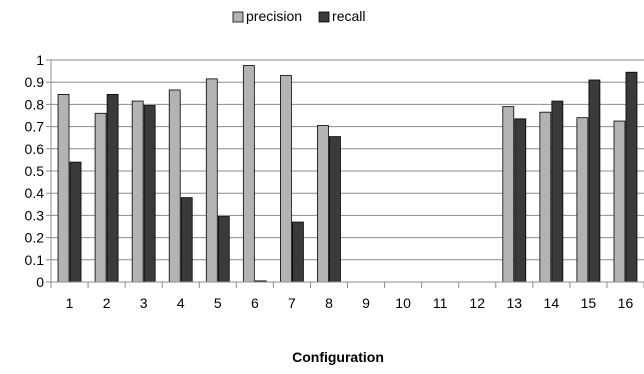 This screenshot has height=374, width=644. What do you see at coordinates (403, 303) in the screenshot?
I see `x-tick-label: 10` at bounding box center [403, 303].